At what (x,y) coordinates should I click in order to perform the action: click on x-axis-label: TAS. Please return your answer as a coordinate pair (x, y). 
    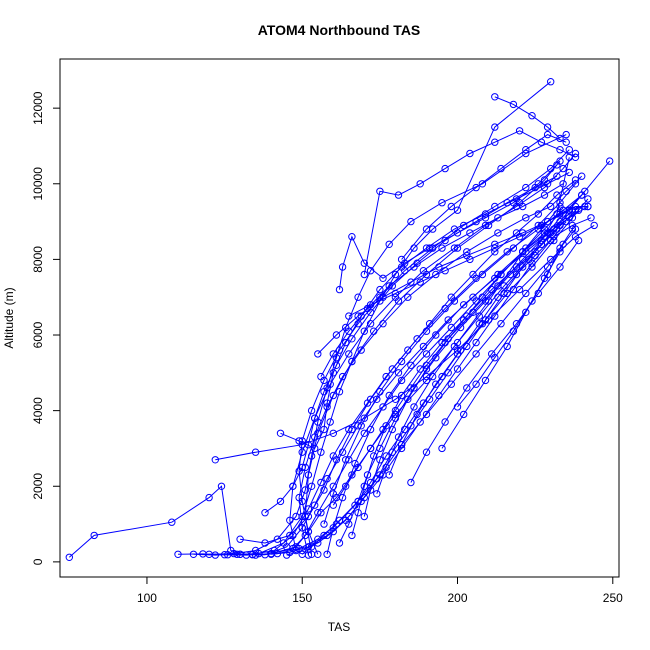
    Looking at the image, I should click on (339, 627).